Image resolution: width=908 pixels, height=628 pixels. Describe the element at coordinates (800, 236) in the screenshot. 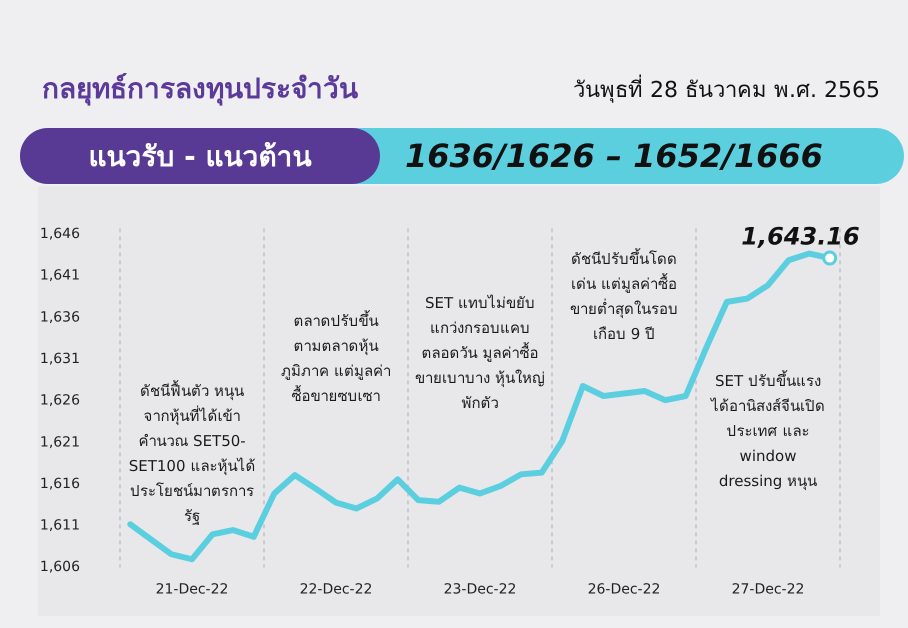

I see `annotation: 1,643.16` at that location.